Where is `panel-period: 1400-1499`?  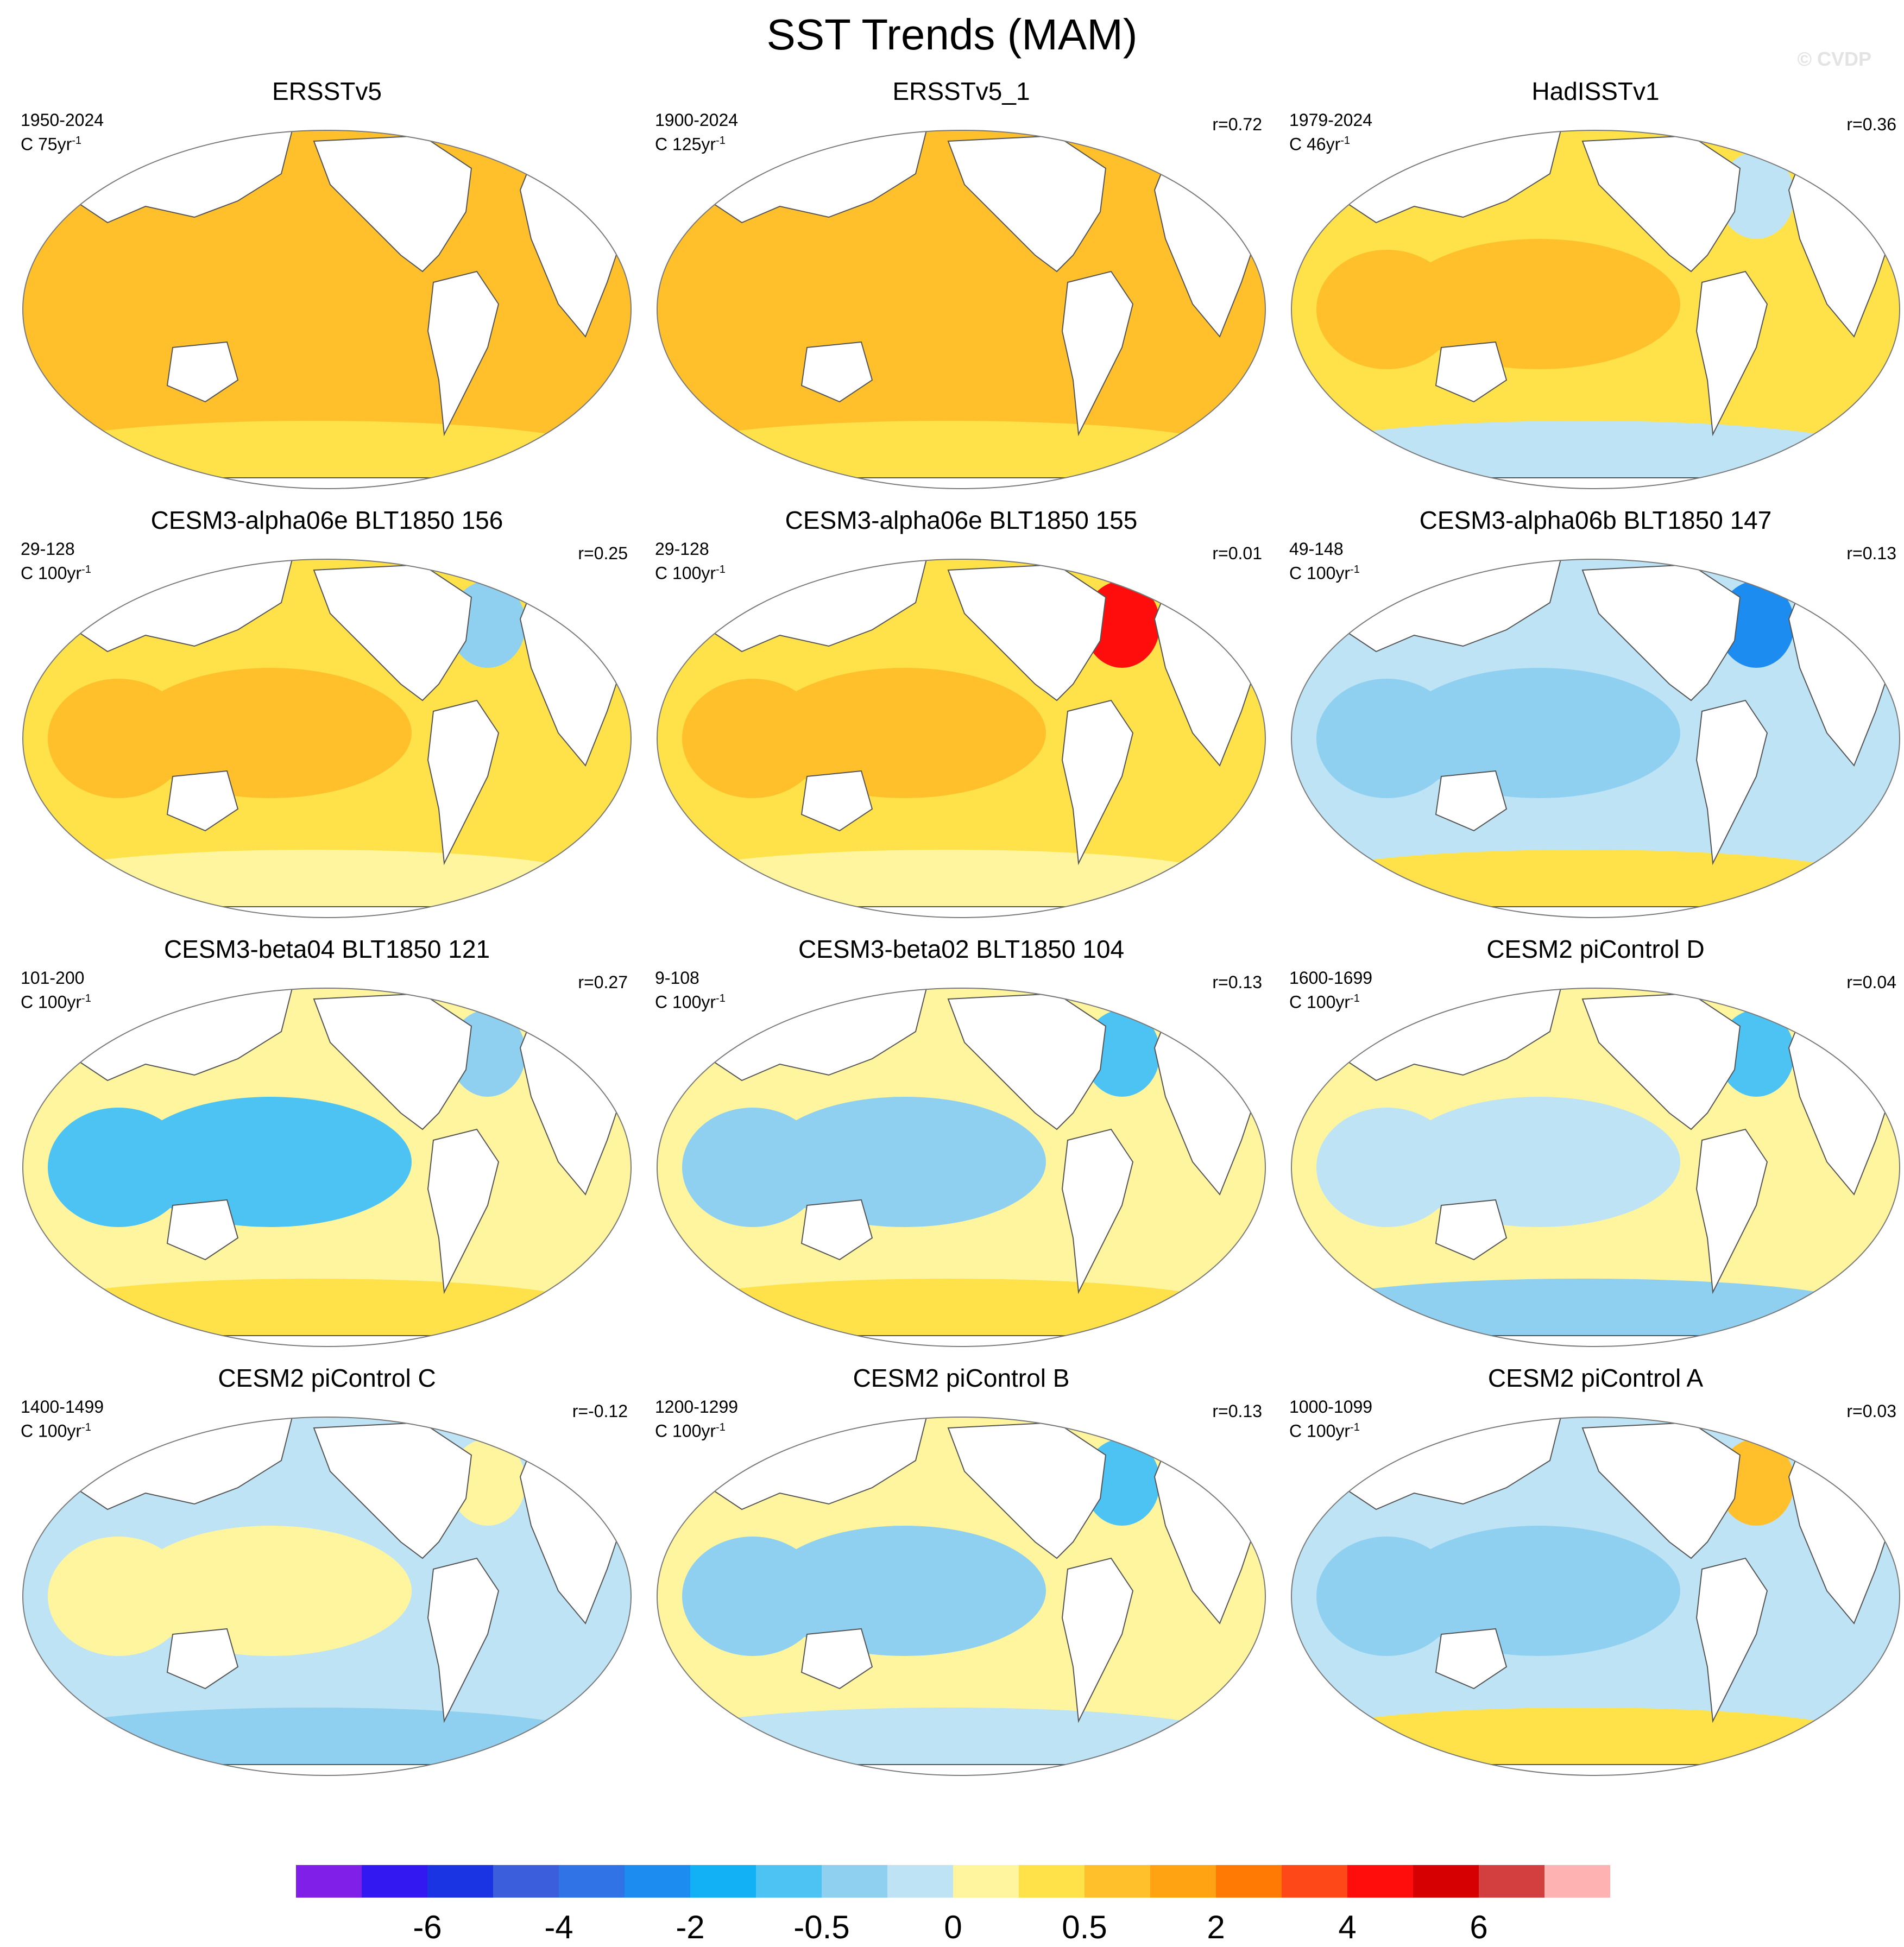 panel-period: 1400-1499 is located at coordinates (62, 1407).